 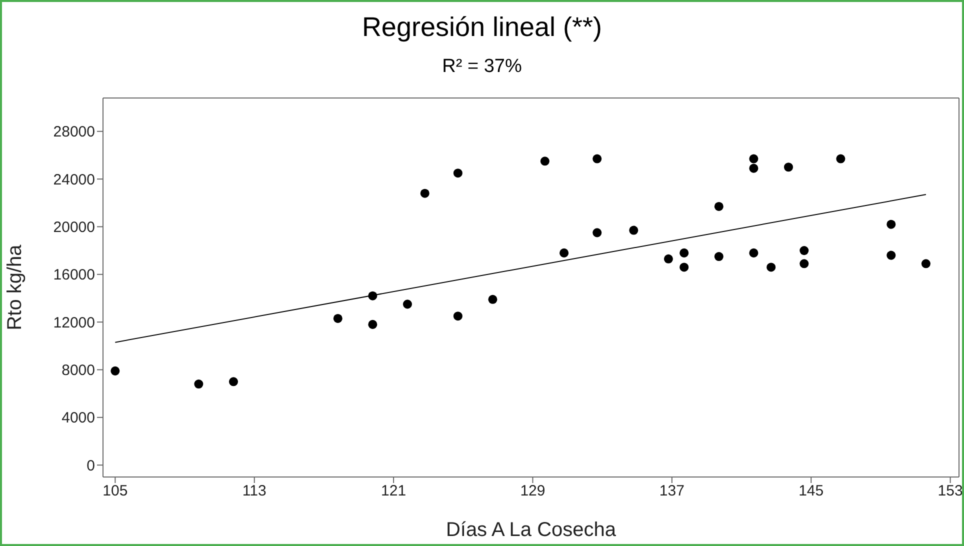 I want to click on x-tick-label: 113, so click(x=254, y=491).